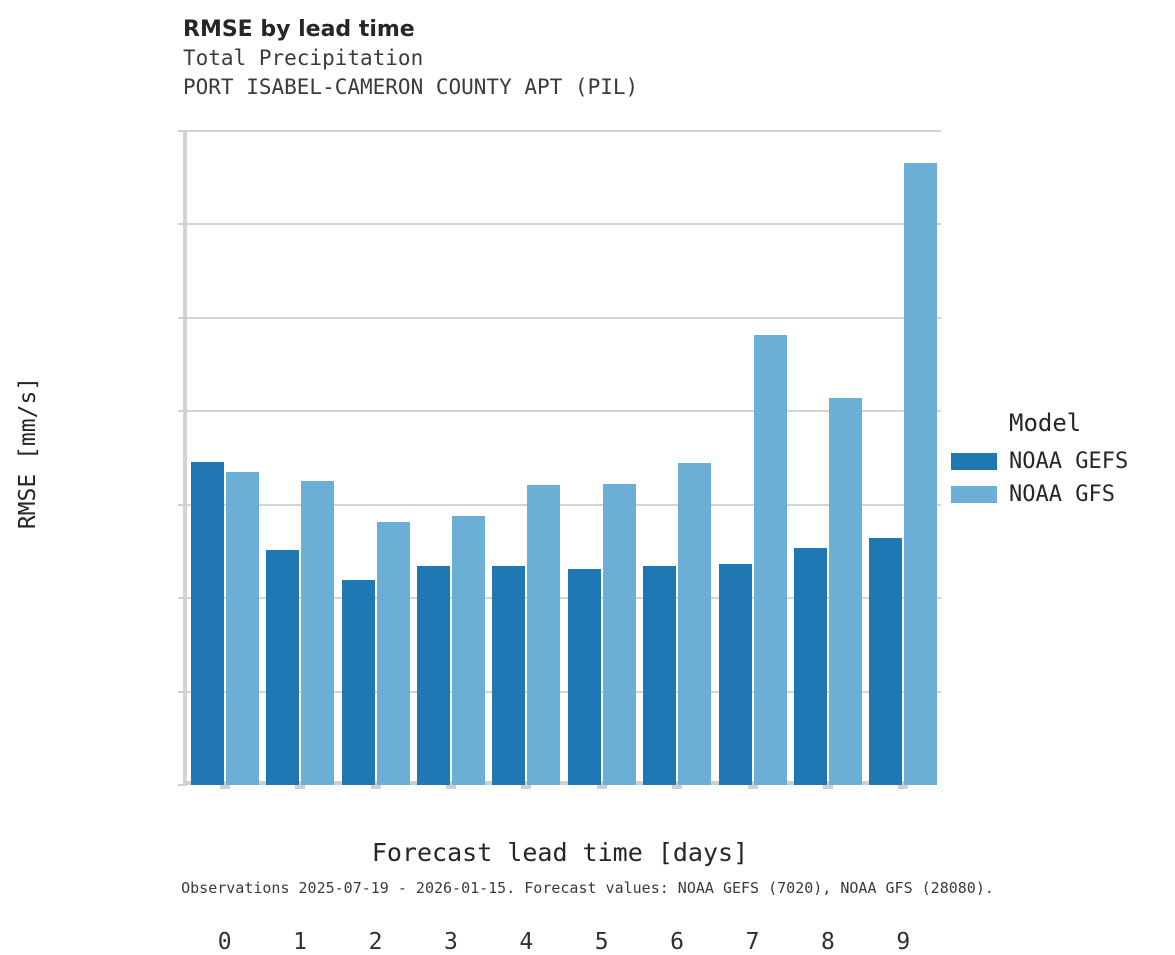  Describe the element at coordinates (450, 942) in the screenshot. I see `x-tick-label: 3` at that location.